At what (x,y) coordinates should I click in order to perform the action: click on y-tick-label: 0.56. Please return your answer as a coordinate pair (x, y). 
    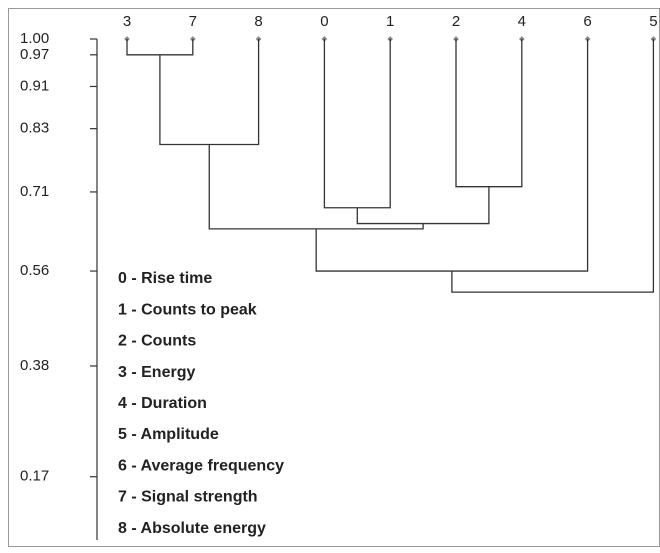
    Looking at the image, I should click on (34, 270).